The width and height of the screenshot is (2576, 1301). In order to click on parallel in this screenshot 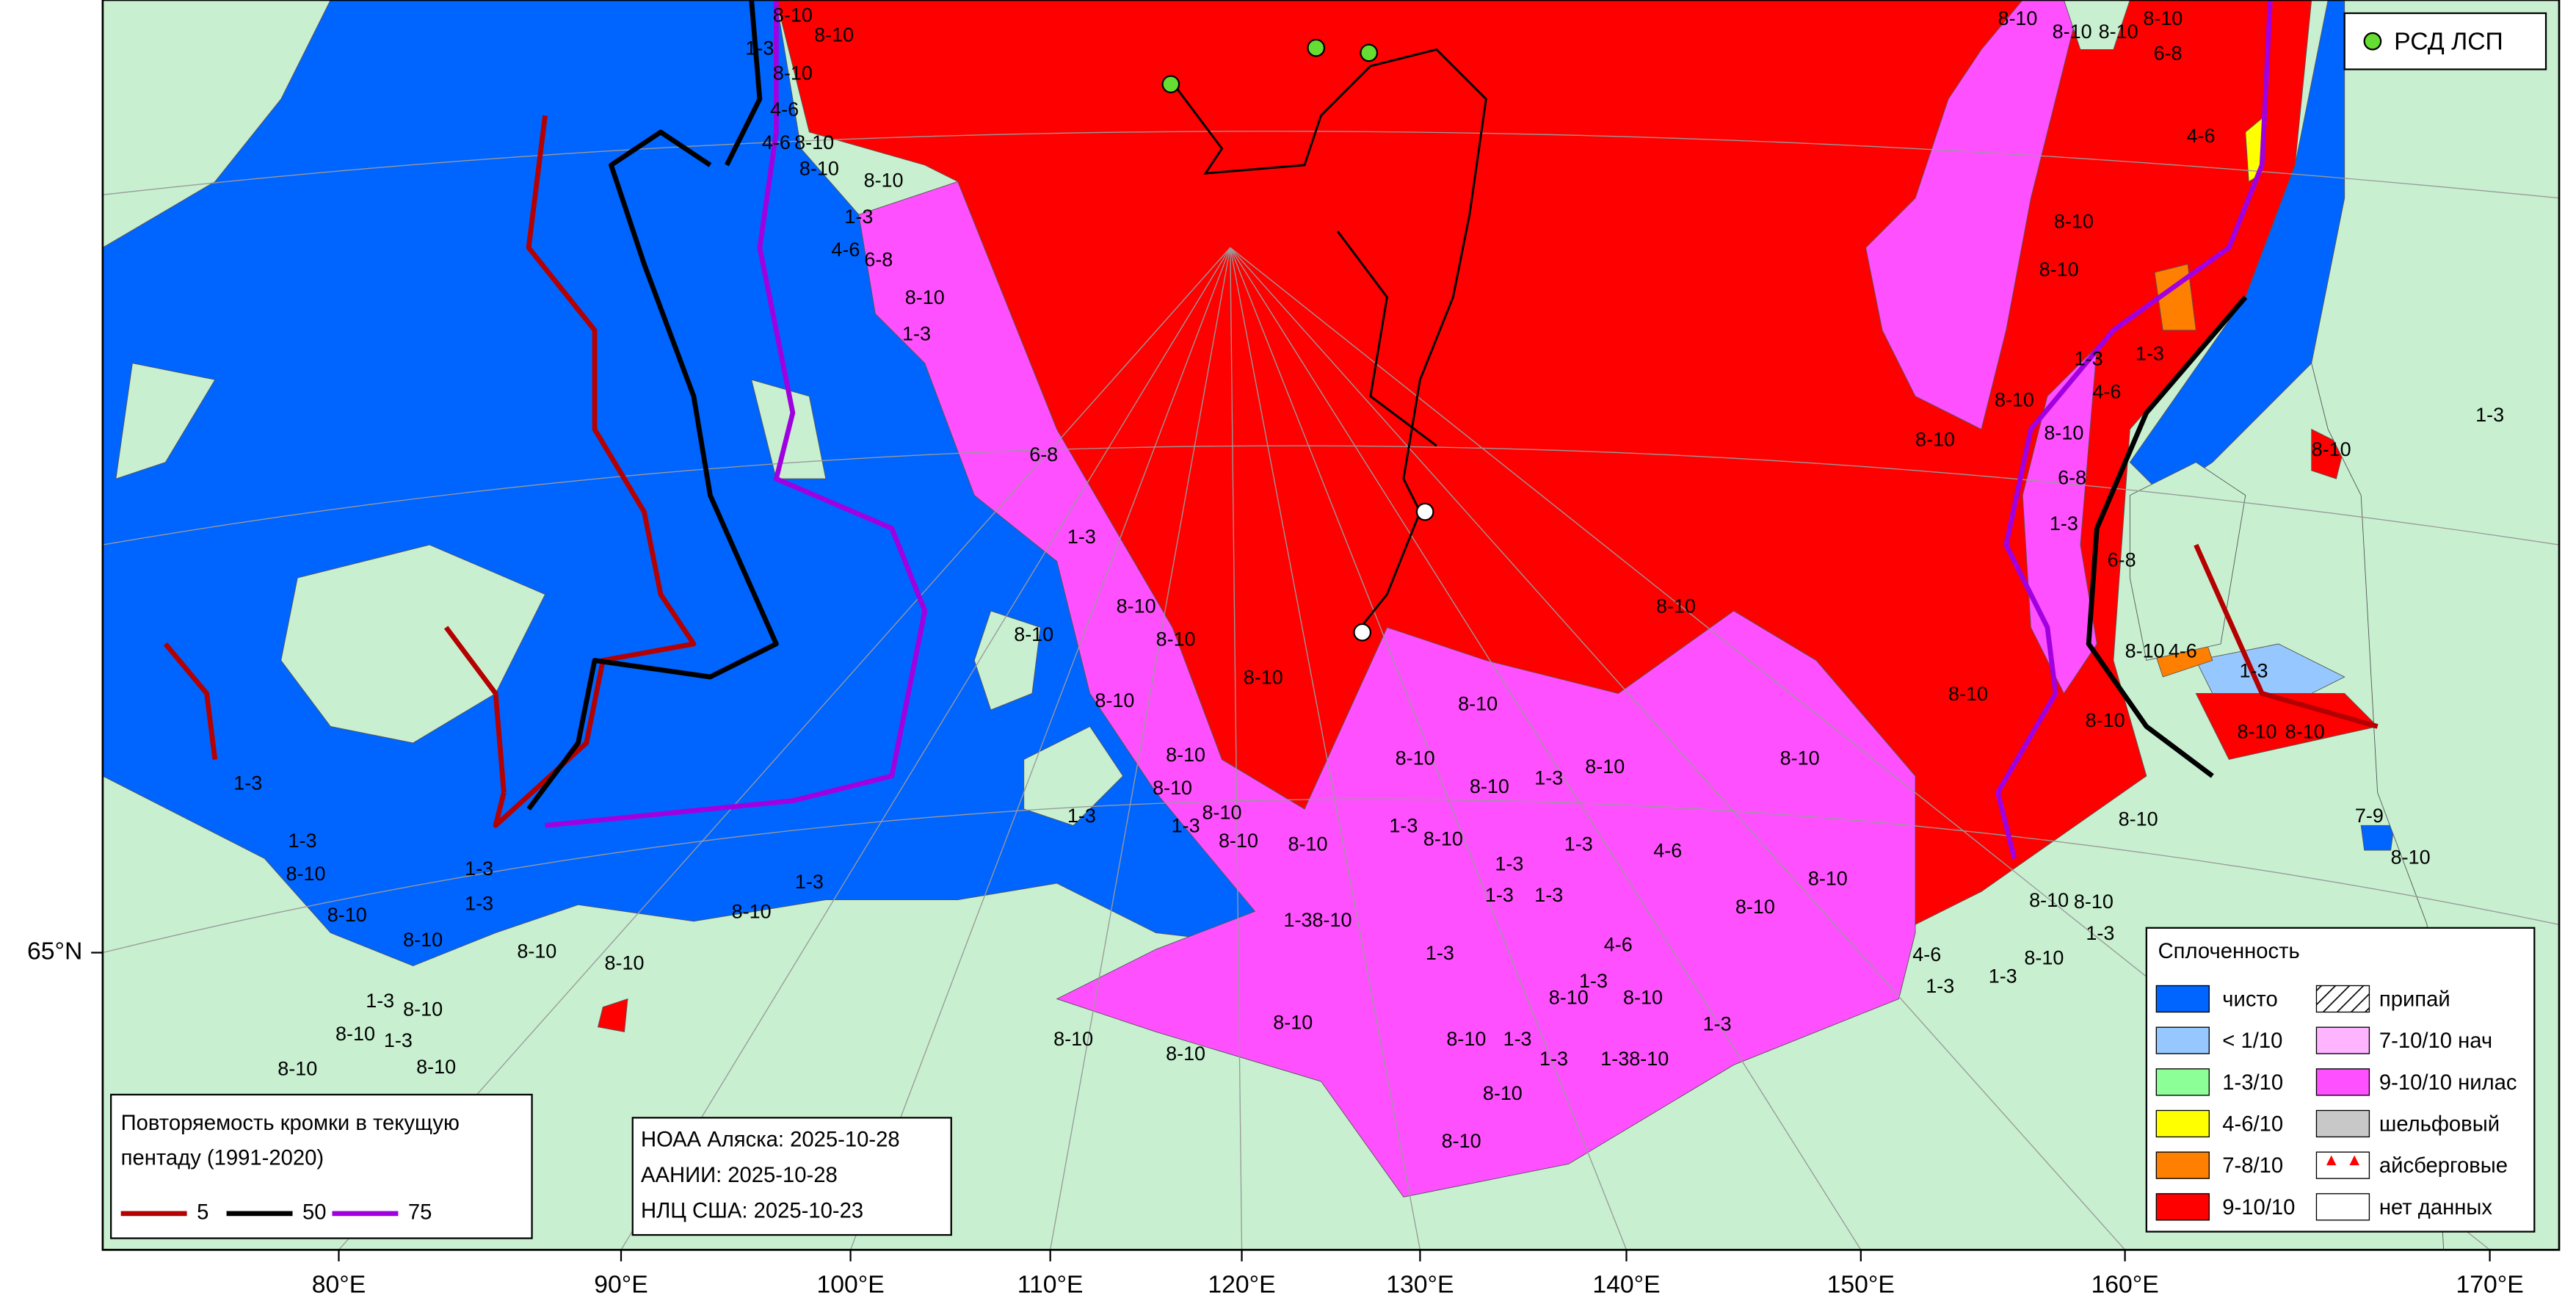, I will do `click(1331, 165)`.